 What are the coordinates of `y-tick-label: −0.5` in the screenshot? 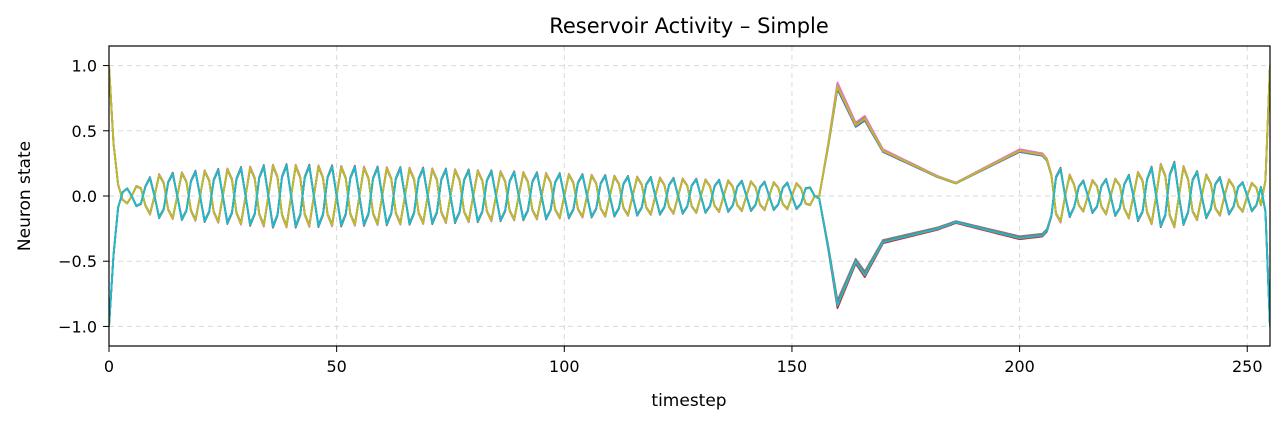 It's located at (77, 261).